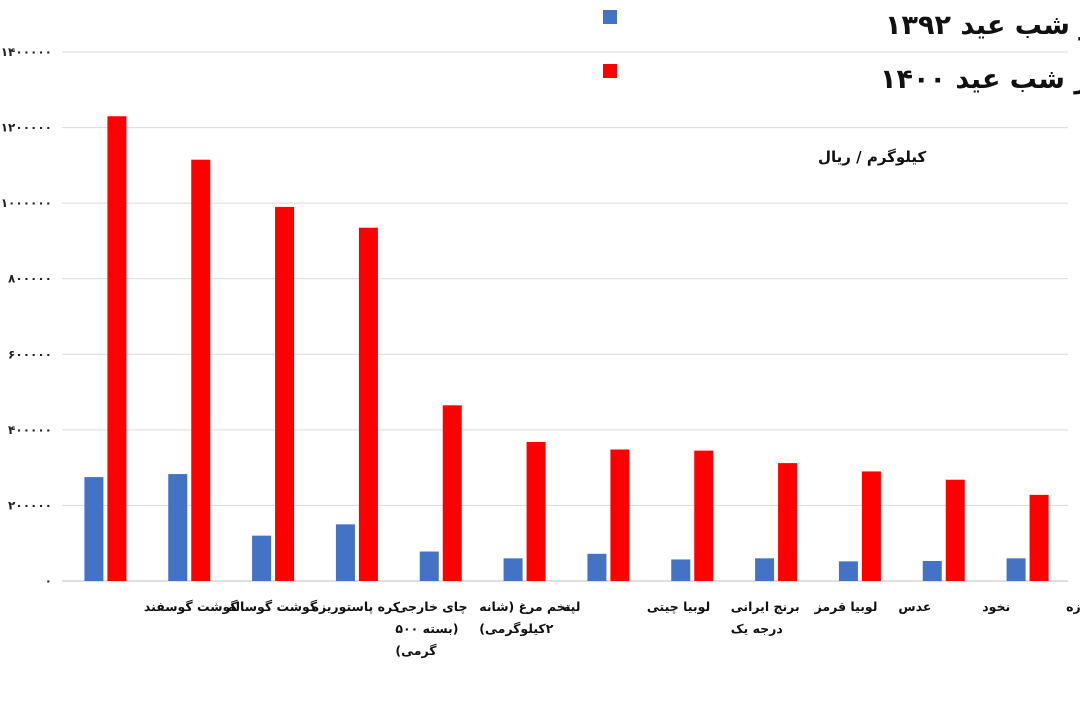  Describe the element at coordinates (273, 606) in the screenshot. I see `x-category-label: گوشت گوساله` at that location.